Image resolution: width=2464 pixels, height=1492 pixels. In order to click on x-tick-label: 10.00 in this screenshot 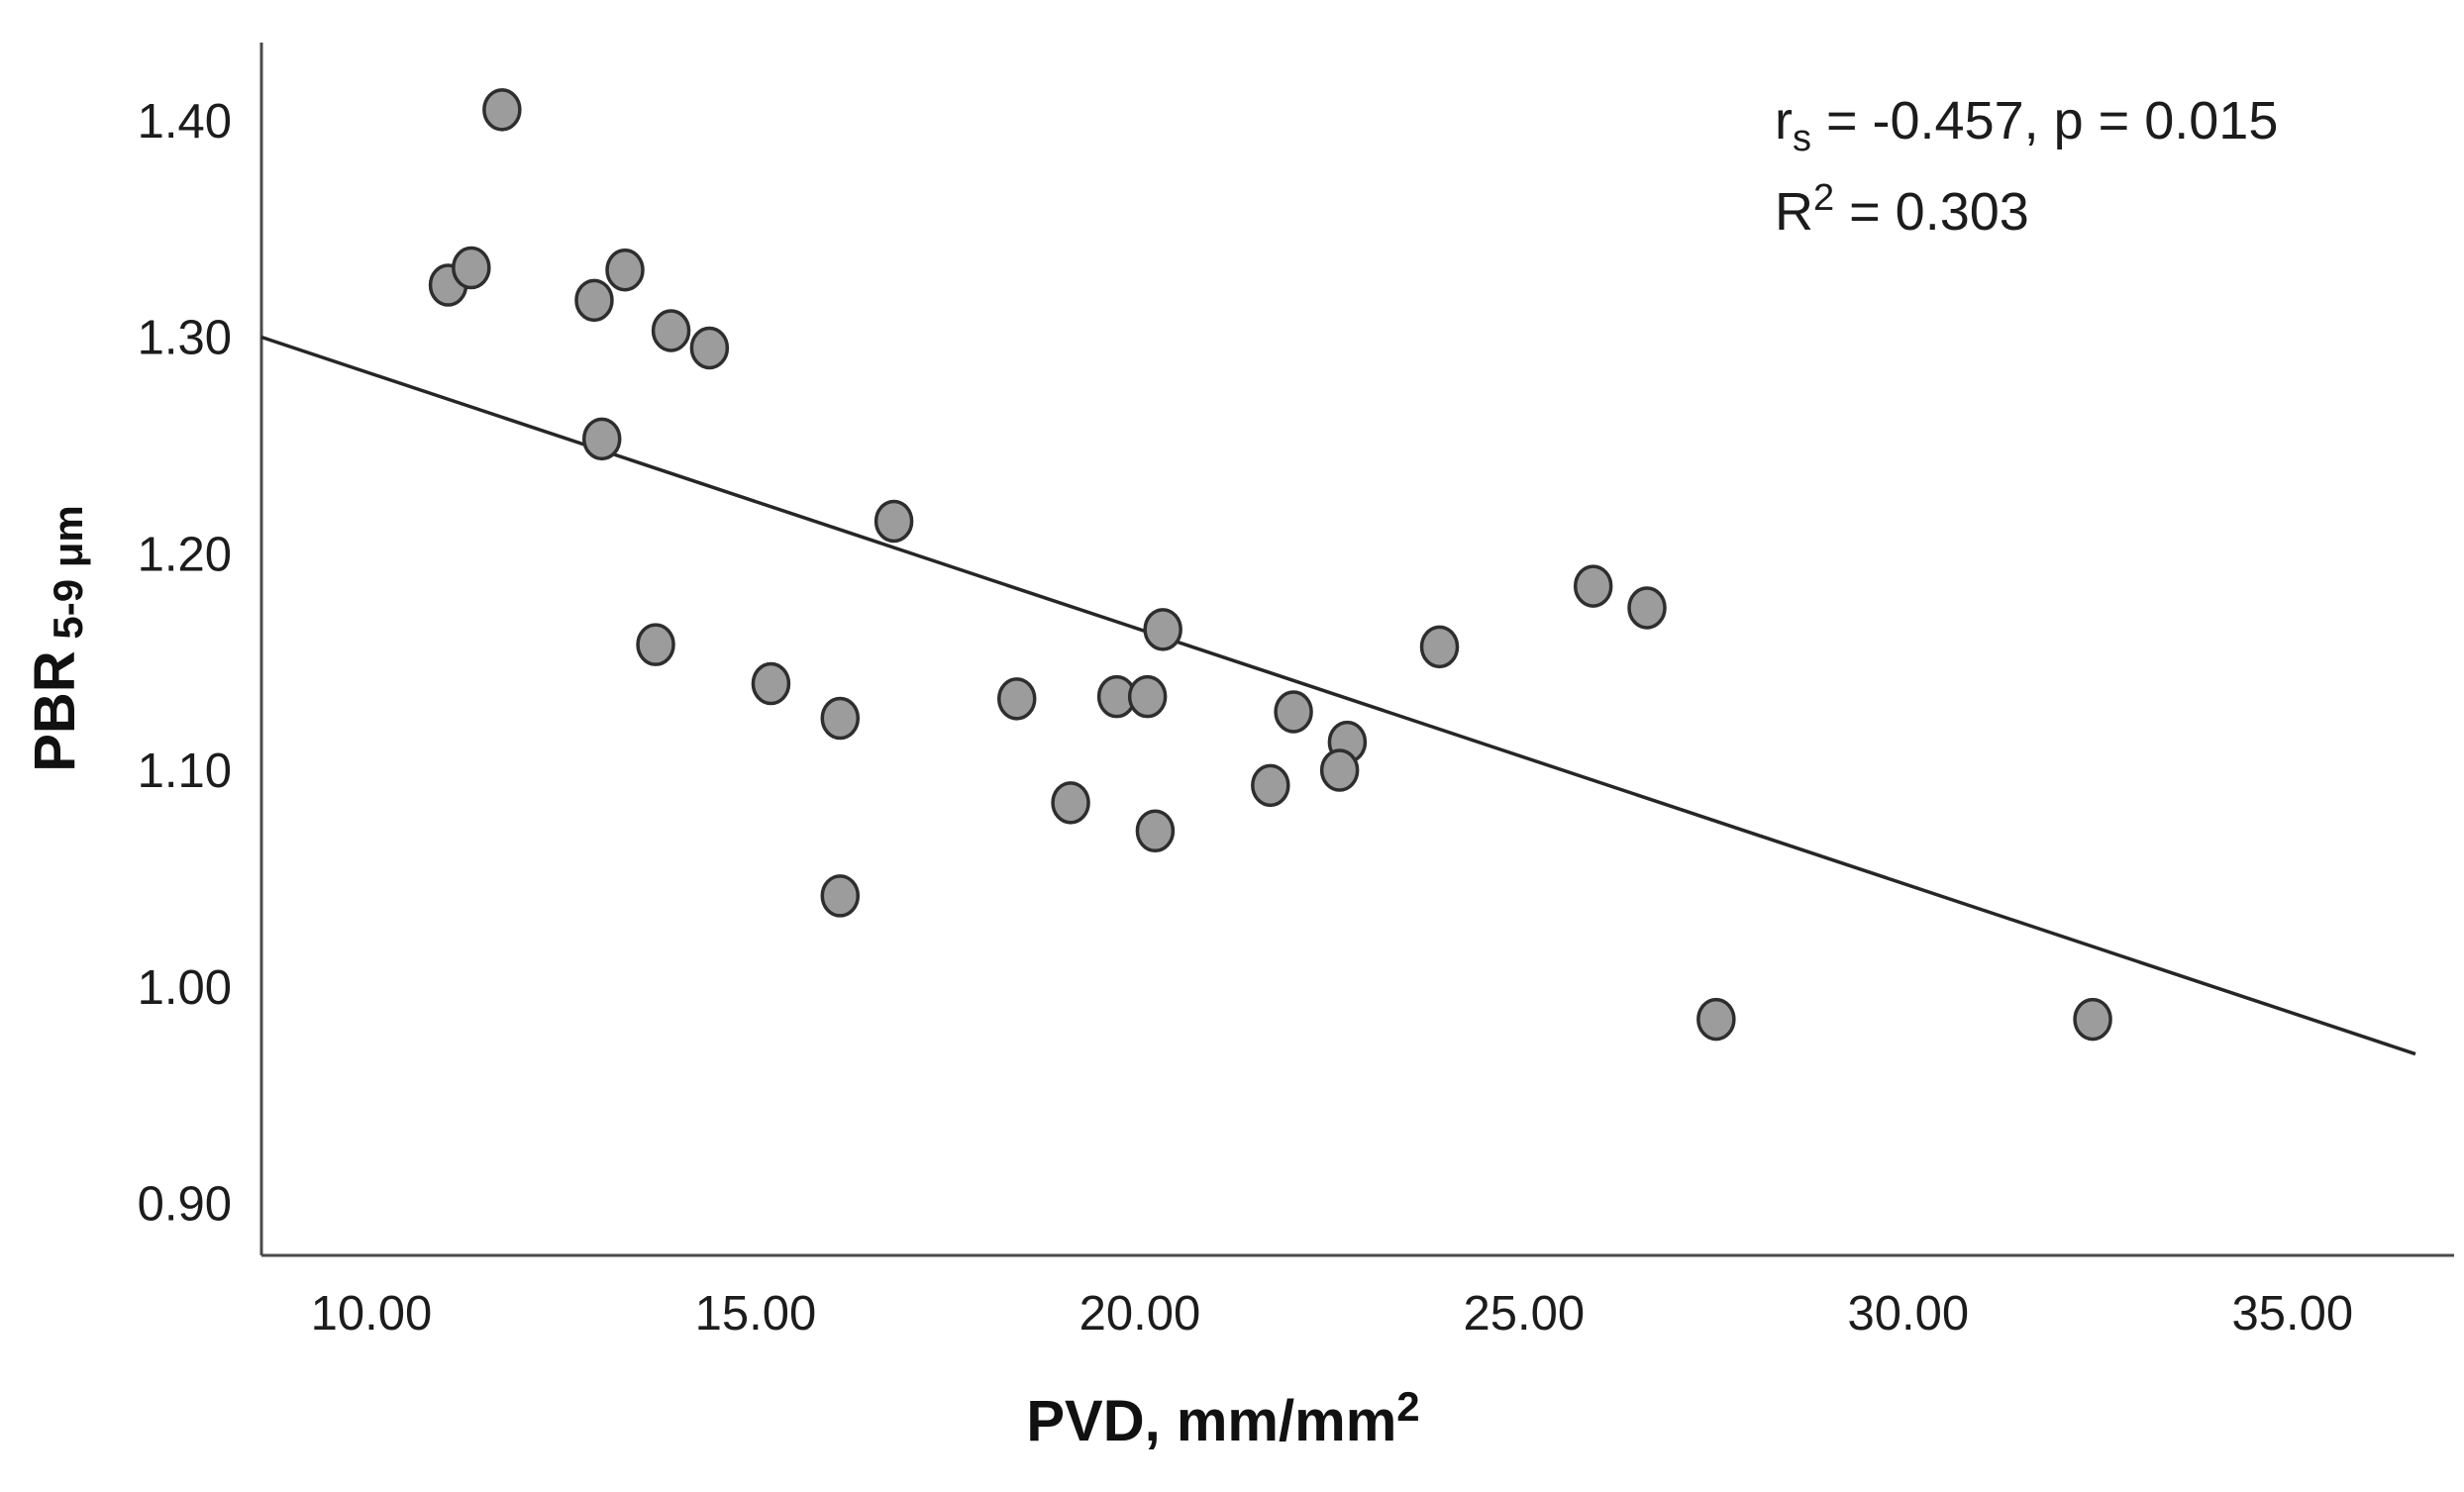, I will do `click(372, 1314)`.